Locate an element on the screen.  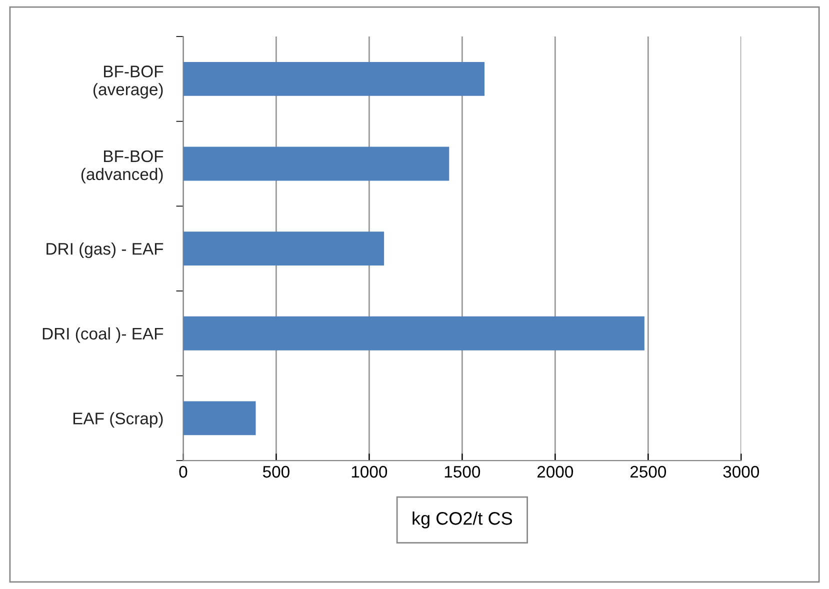
y-tick-label: DRI (gas) - EAF is located at coordinates (105, 250).